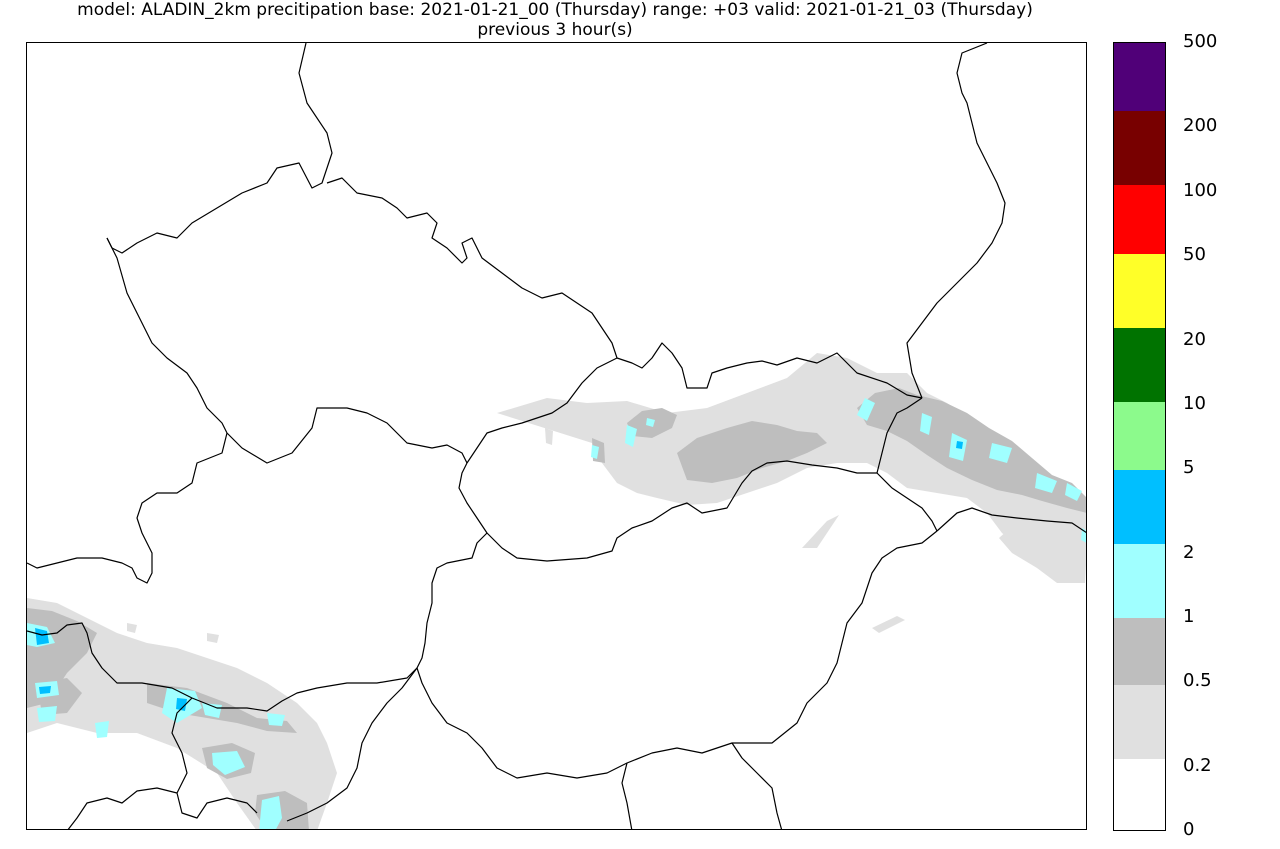  Describe the element at coordinates (1200, 125) in the screenshot. I see `legend-label: 200` at that location.